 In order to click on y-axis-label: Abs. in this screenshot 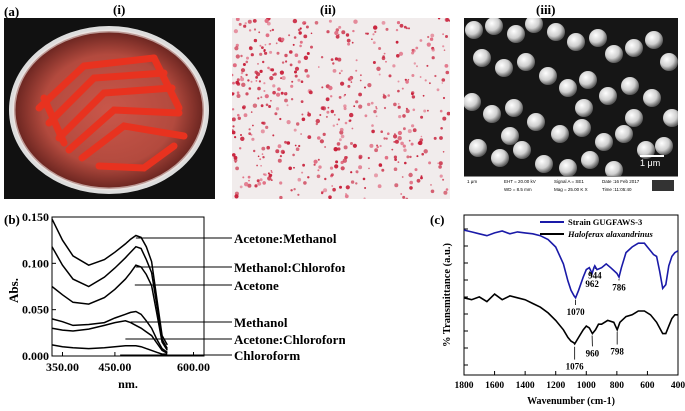, I will do `click(13, 290)`.